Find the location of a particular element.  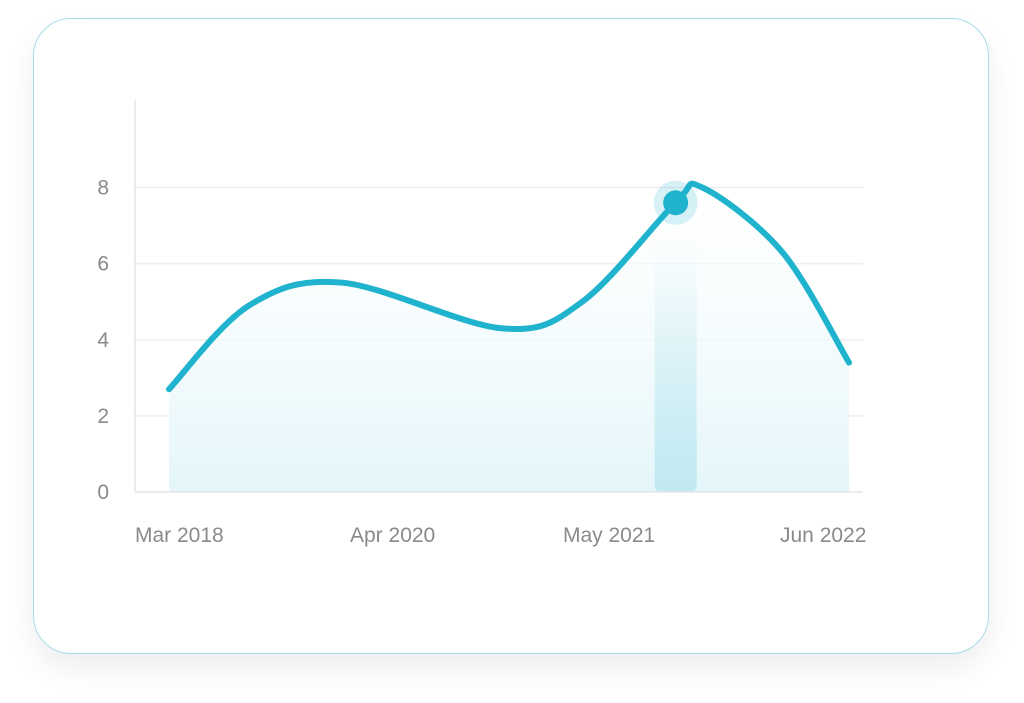

y-tick-label: 0 is located at coordinates (103, 492).